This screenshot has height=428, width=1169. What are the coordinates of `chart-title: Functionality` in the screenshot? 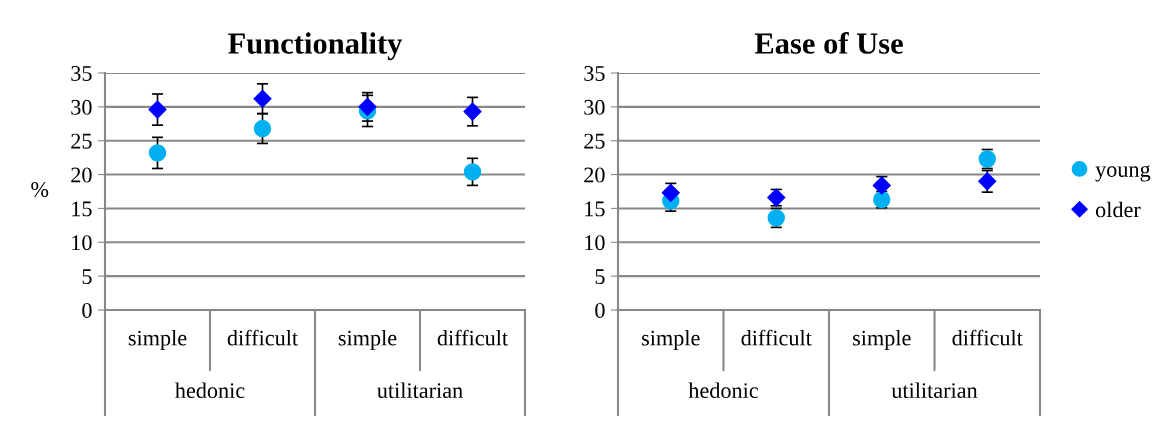 It's located at (315, 46).